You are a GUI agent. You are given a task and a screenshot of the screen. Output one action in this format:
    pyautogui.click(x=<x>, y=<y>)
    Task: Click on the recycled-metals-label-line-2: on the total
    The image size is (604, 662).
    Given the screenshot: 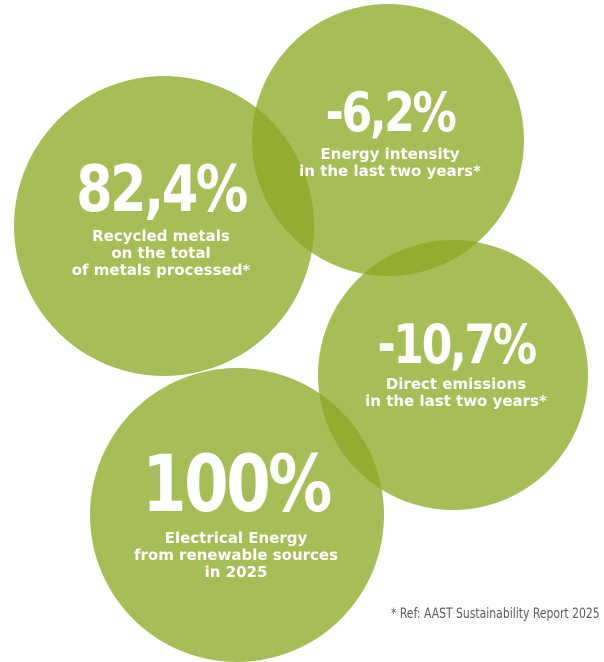 What is the action you would take?
    pyautogui.click(x=161, y=253)
    